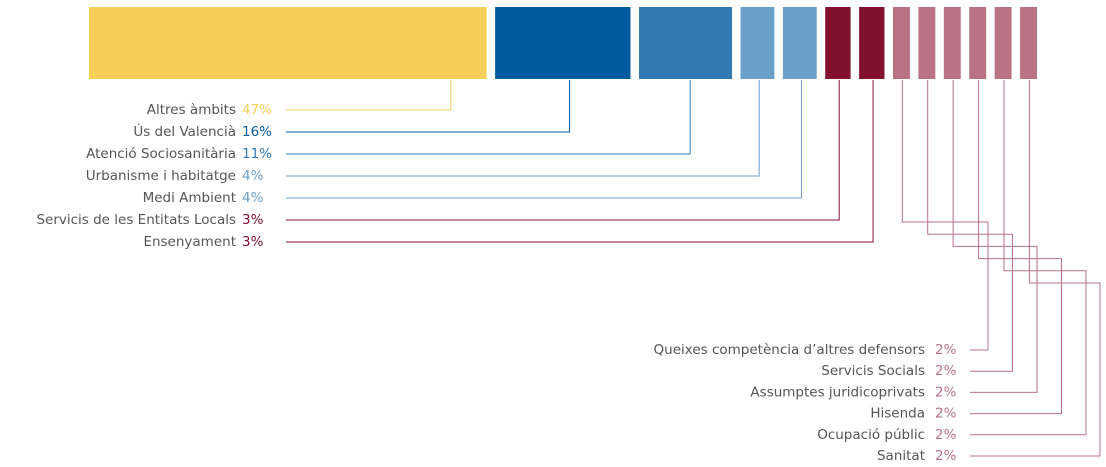  What do you see at coordinates (161, 154) in the screenshot?
I see `category-label: Atenció Sociosanitària` at bounding box center [161, 154].